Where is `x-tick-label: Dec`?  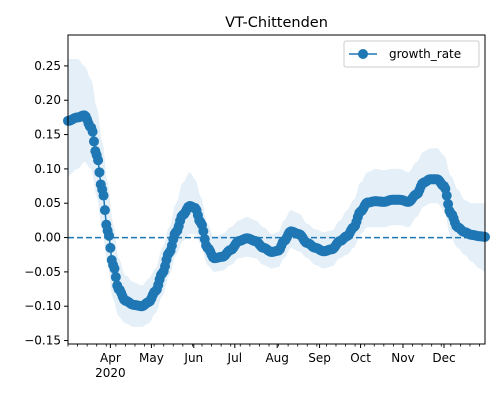 x-tick-label: Dec is located at coordinates (443, 358).